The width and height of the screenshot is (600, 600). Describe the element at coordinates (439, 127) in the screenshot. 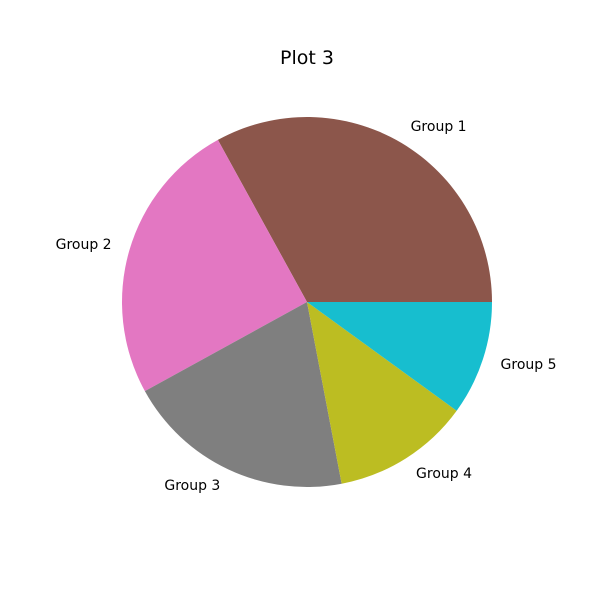

I see `slice-label-1: Group 1` at that location.